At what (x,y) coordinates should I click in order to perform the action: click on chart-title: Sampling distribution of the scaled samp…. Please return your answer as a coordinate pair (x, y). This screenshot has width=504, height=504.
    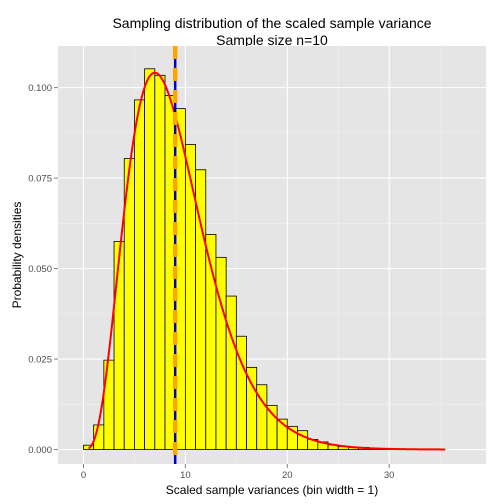
    Looking at the image, I should click on (271, 23).